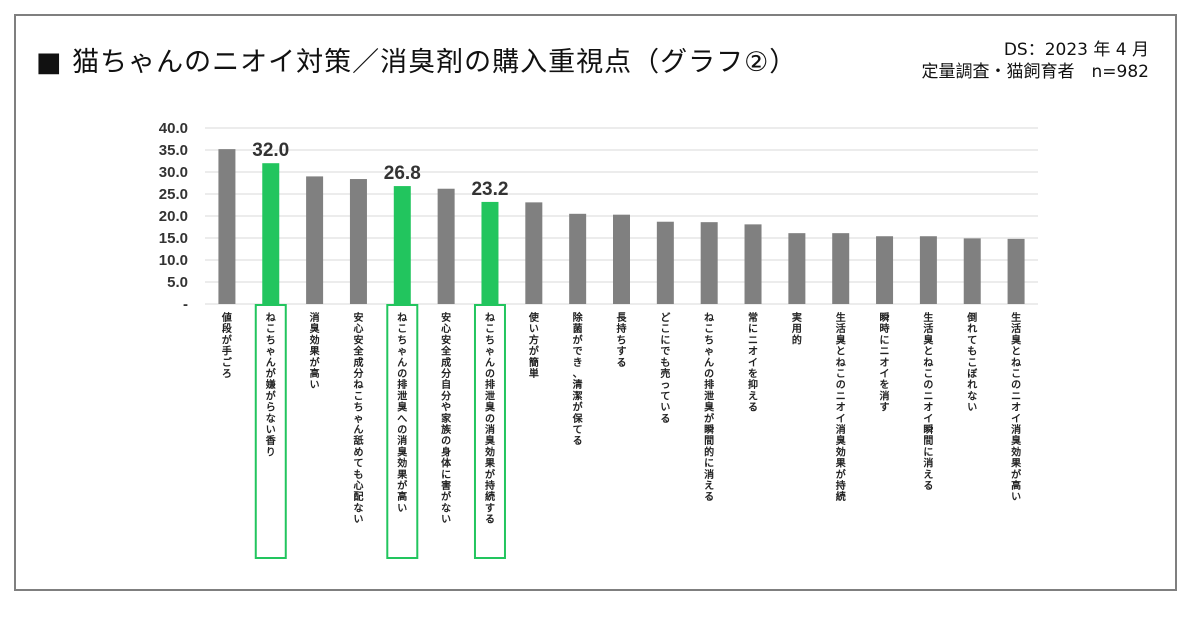 This screenshot has height=619, width=1197. What do you see at coordinates (185, 304) in the screenshot?
I see `y-tick-label: -` at bounding box center [185, 304].